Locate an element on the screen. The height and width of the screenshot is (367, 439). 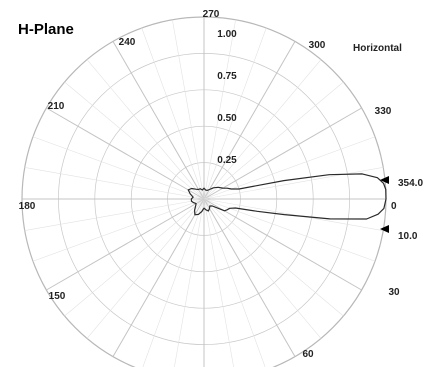
radial-tick-label: 1.00 is located at coordinates (227, 34).